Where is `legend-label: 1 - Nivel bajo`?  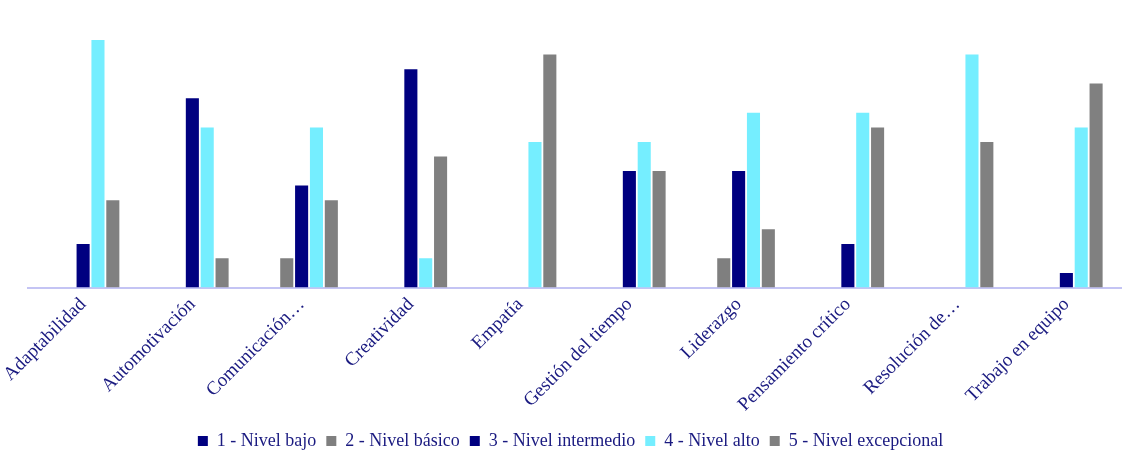 legend-label: 1 - Nivel bajo is located at coordinates (266, 439).